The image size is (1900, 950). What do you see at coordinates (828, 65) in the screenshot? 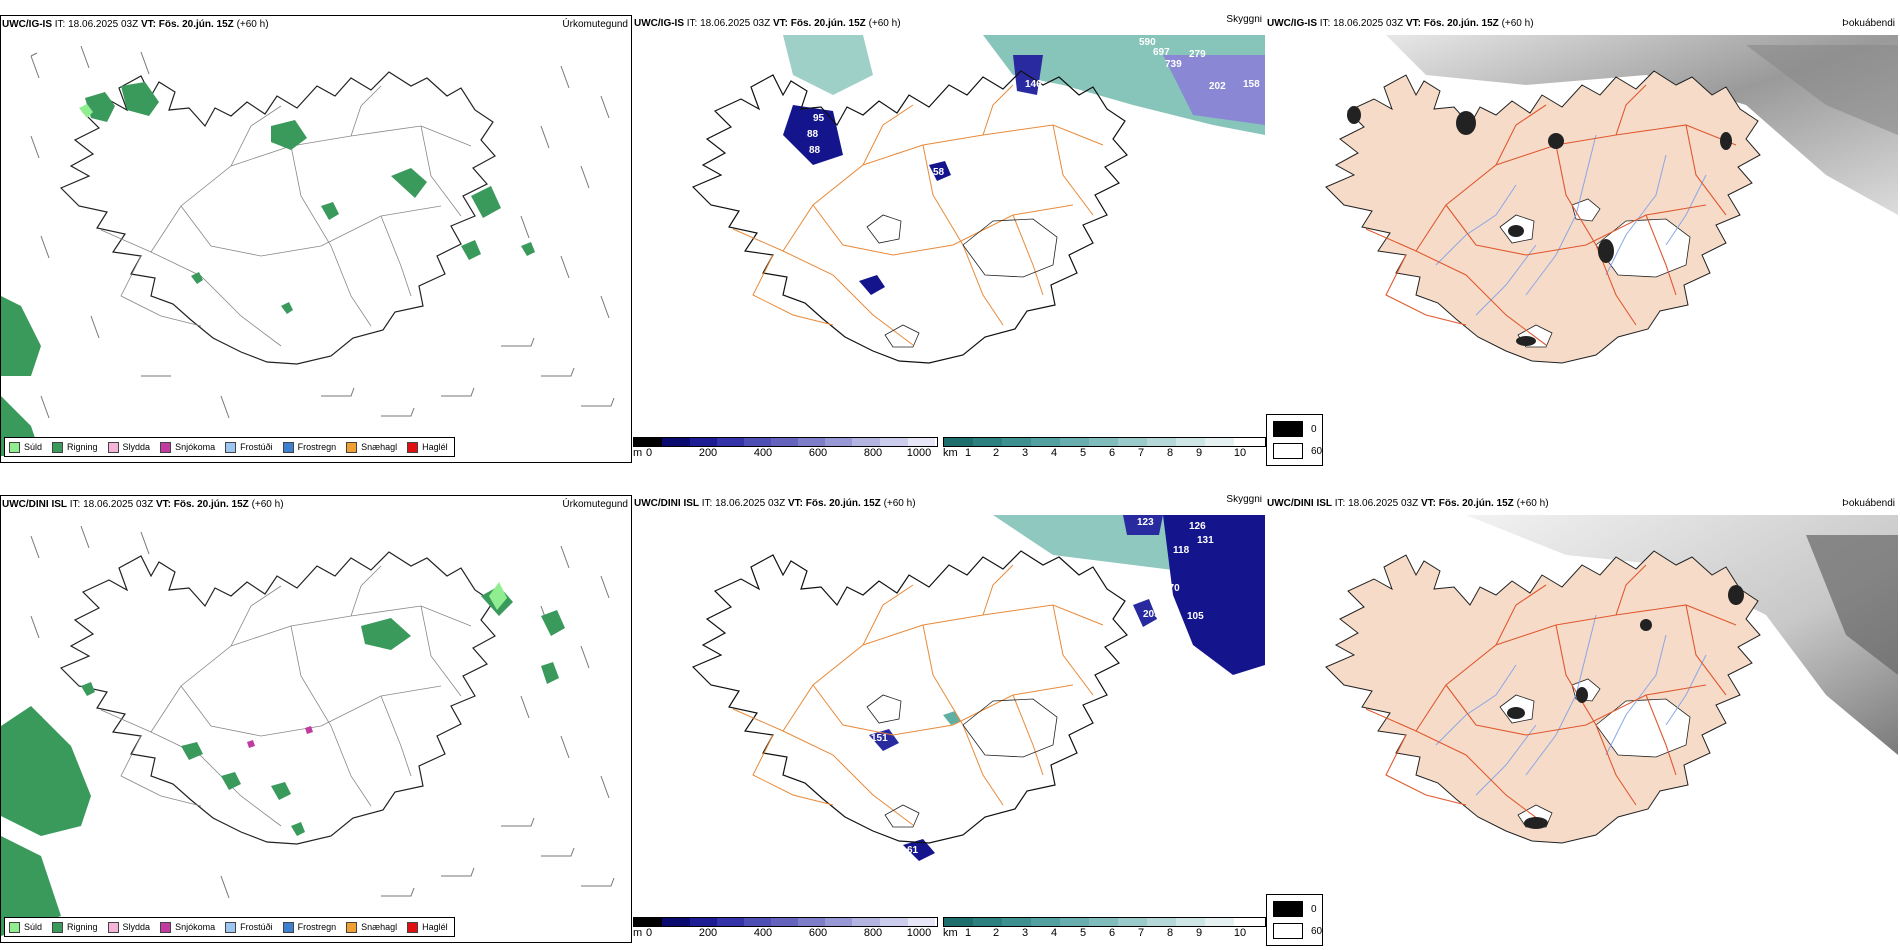
I see `sea-cloud` at bounding box center [828, 65].